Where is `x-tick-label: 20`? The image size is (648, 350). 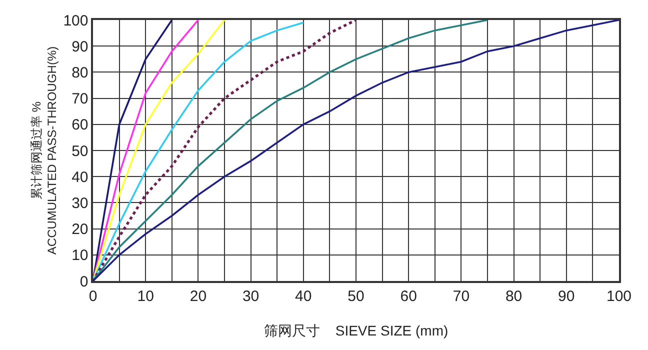
x-tick-label: 20 is located at coordinates (198, 296).